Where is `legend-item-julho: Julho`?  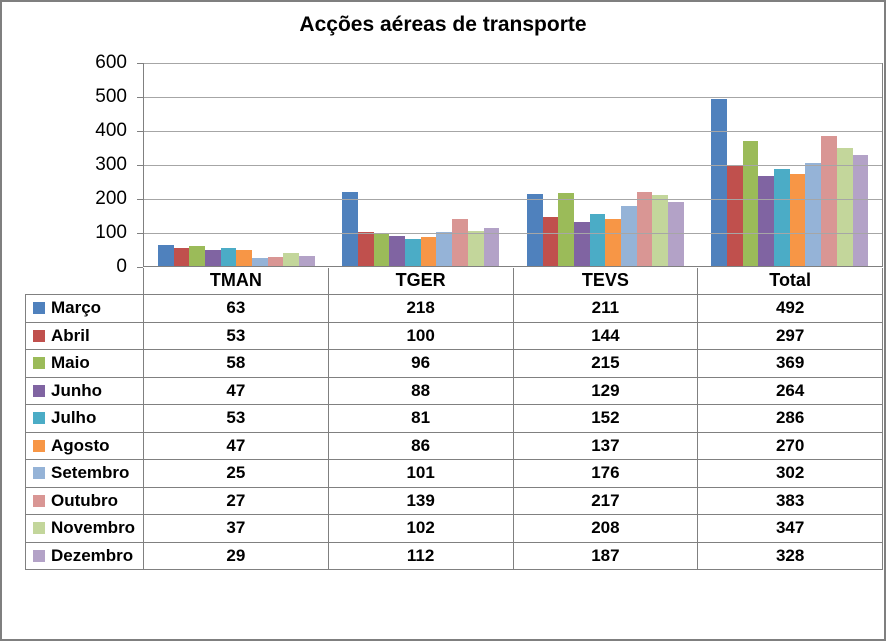
legend-item-julho: Julho is located at coordinates (85, 419).